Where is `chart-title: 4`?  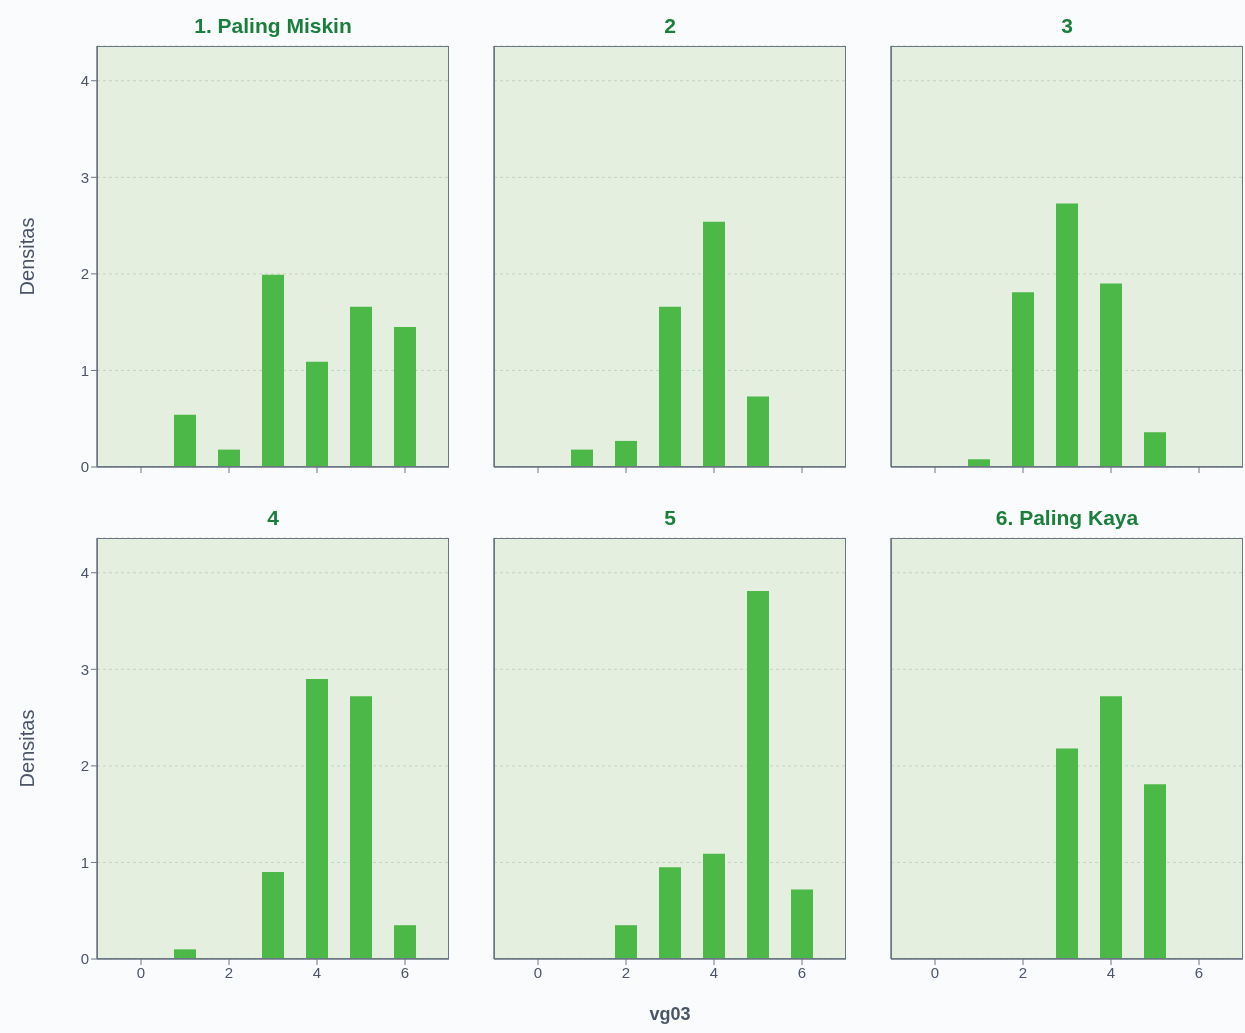
chart-title: 4 is located at coordinates (273, 518).